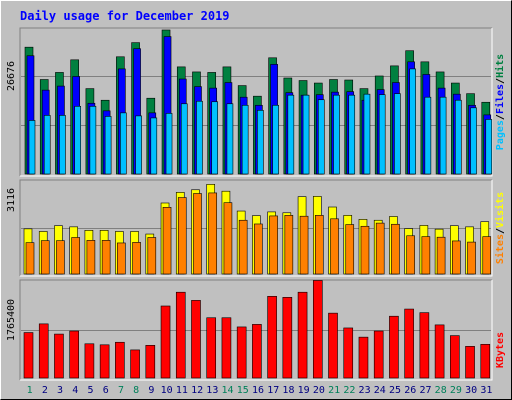 This screenshot has width=512, height=400. Describe the element at coordinates (288, 390) in the screenshot. I see `x-tick-day-18: 18` at that location.